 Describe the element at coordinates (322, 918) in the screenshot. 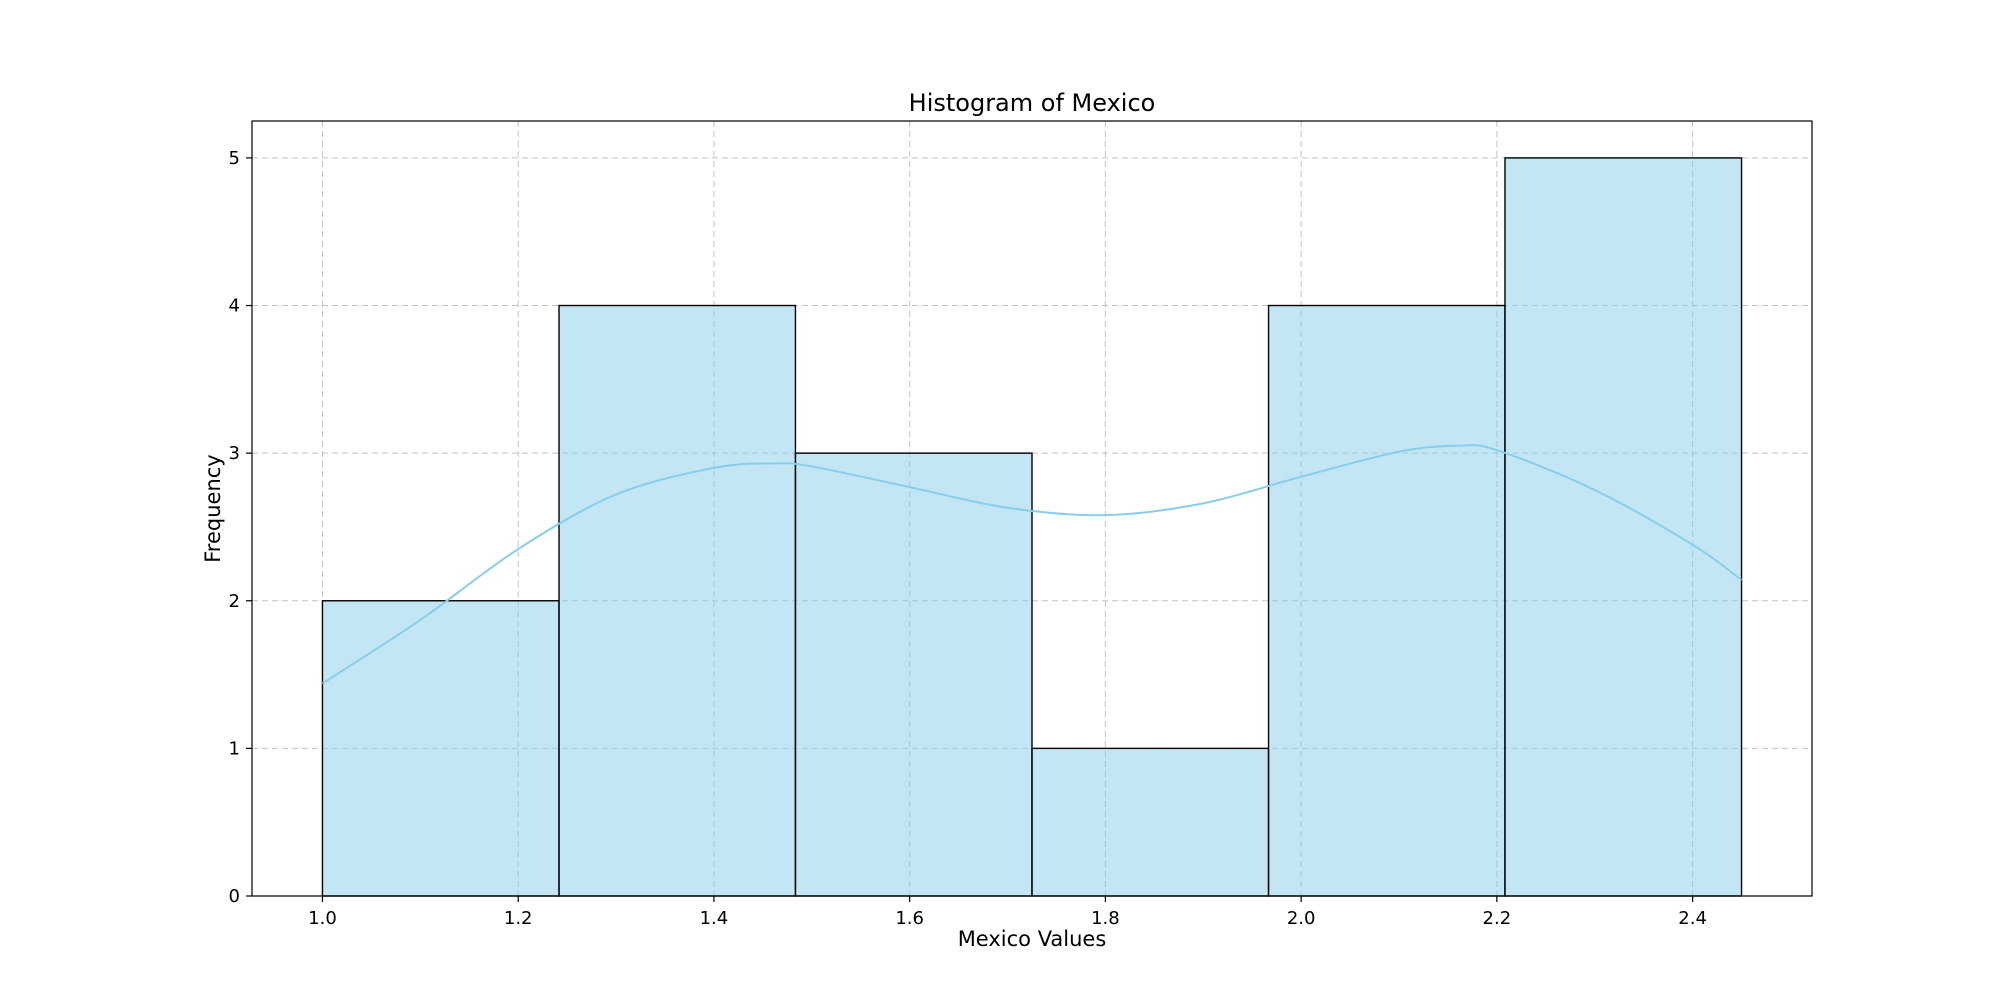

I see `x-tick-label-0: 1.0` at that location.